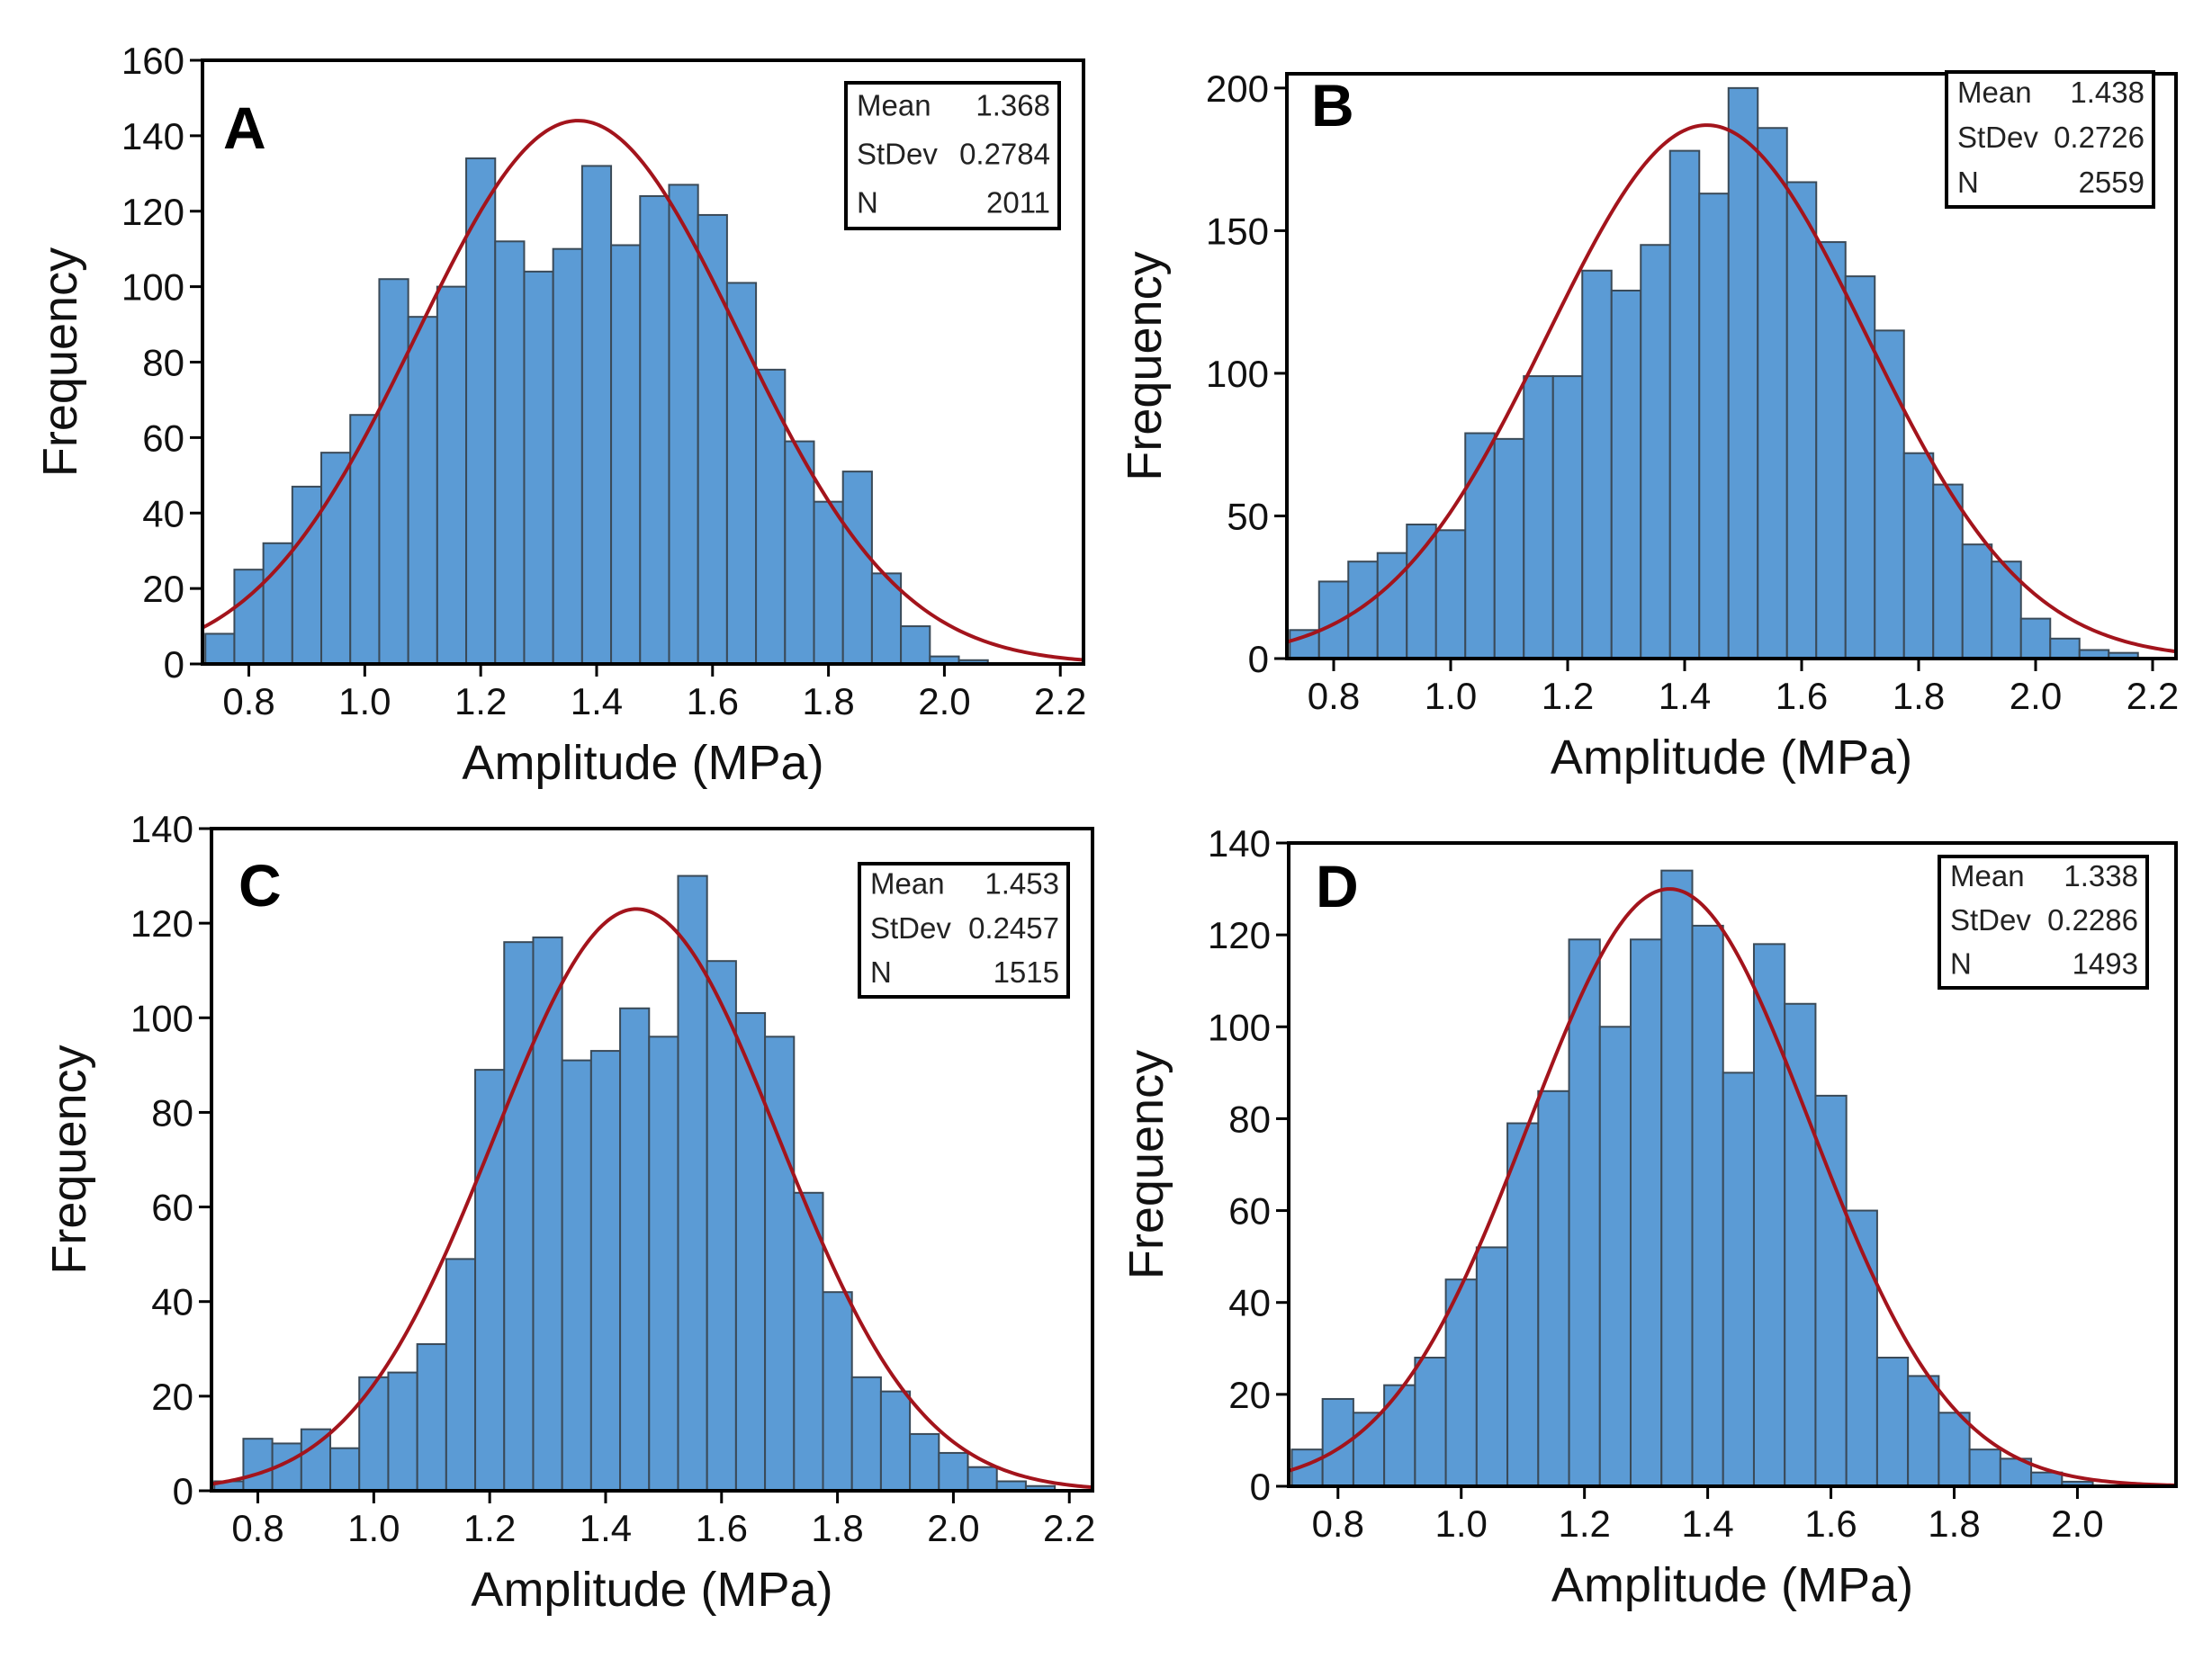 Image resolution: width=2212 pixels, height=1659 pixels. I want to click on plot-frame, so click(1731, 366).